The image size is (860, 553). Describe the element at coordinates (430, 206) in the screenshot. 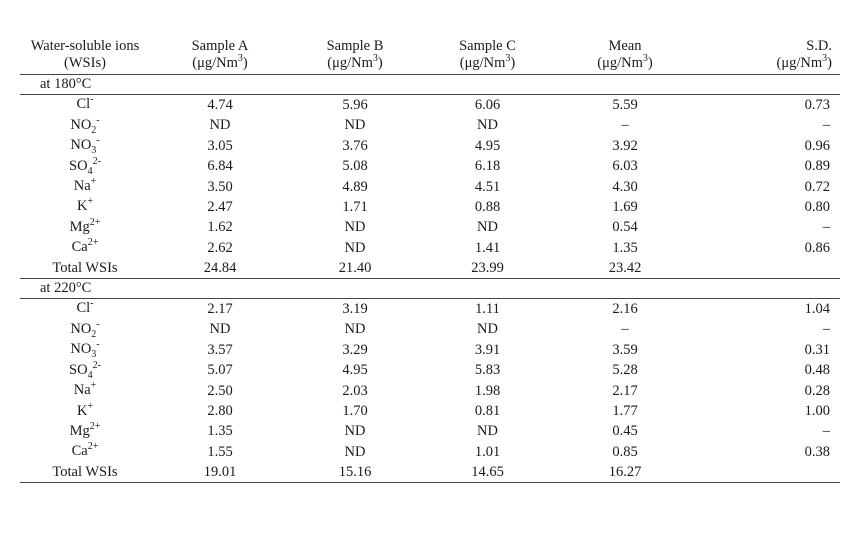

I see `table-row: K+ 2.47 1.71 0.88 1.69 0.80` at that location.